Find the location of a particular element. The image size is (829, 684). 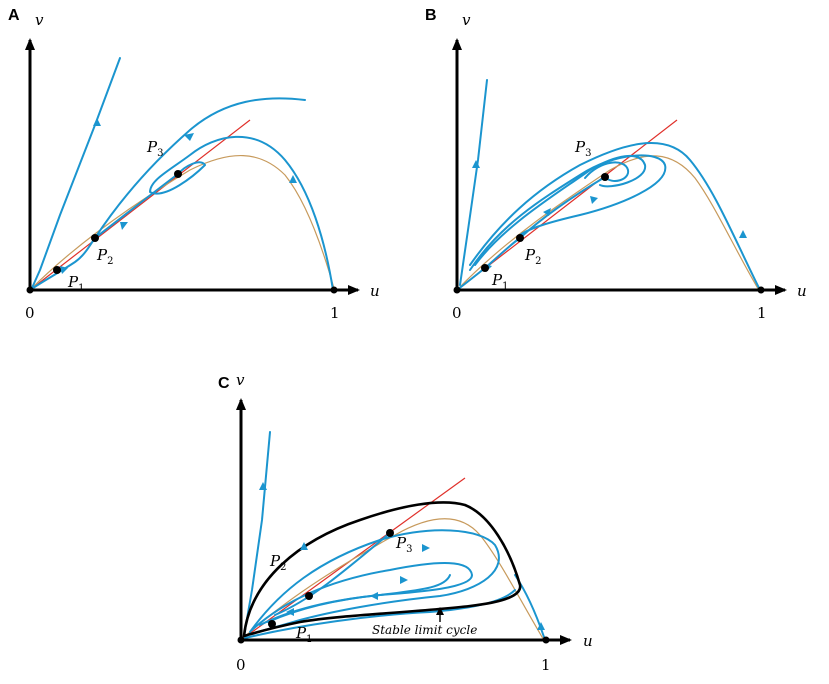

panel-a-letter: A is located at coordinates (14, 15).